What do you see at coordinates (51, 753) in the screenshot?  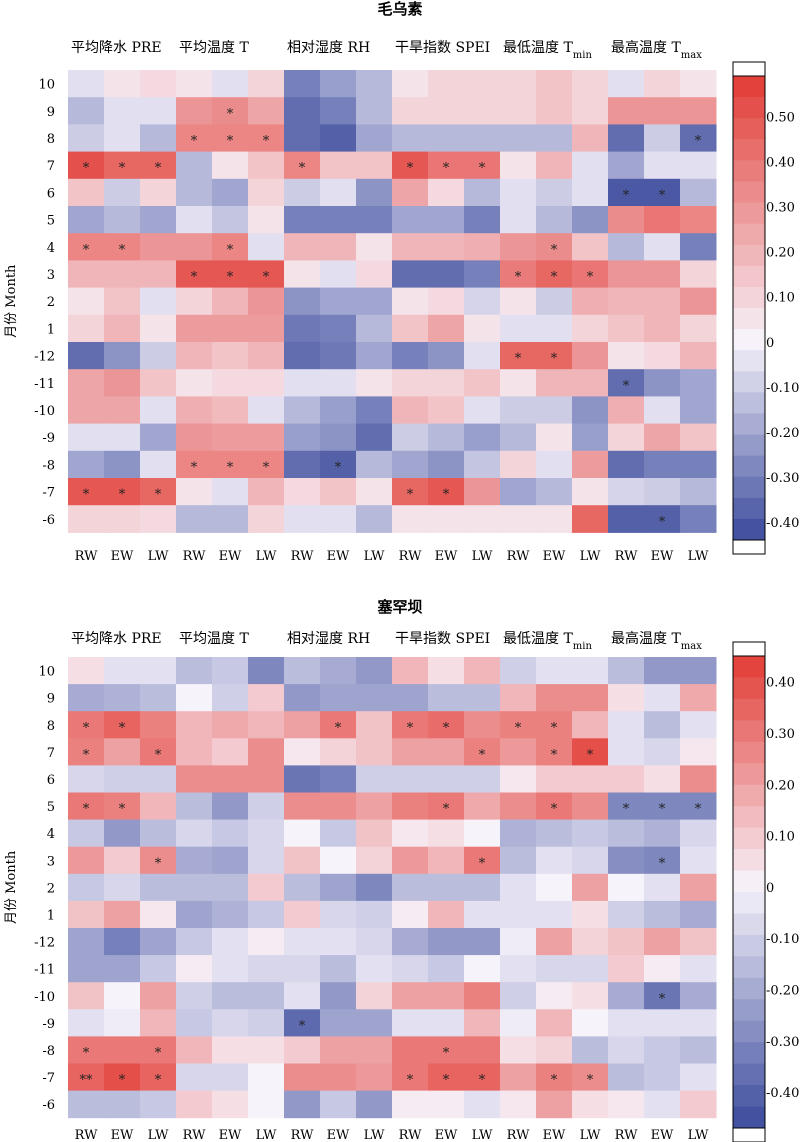 I see `p2-y-tick-label: 7` at bounding box center [51, 753].